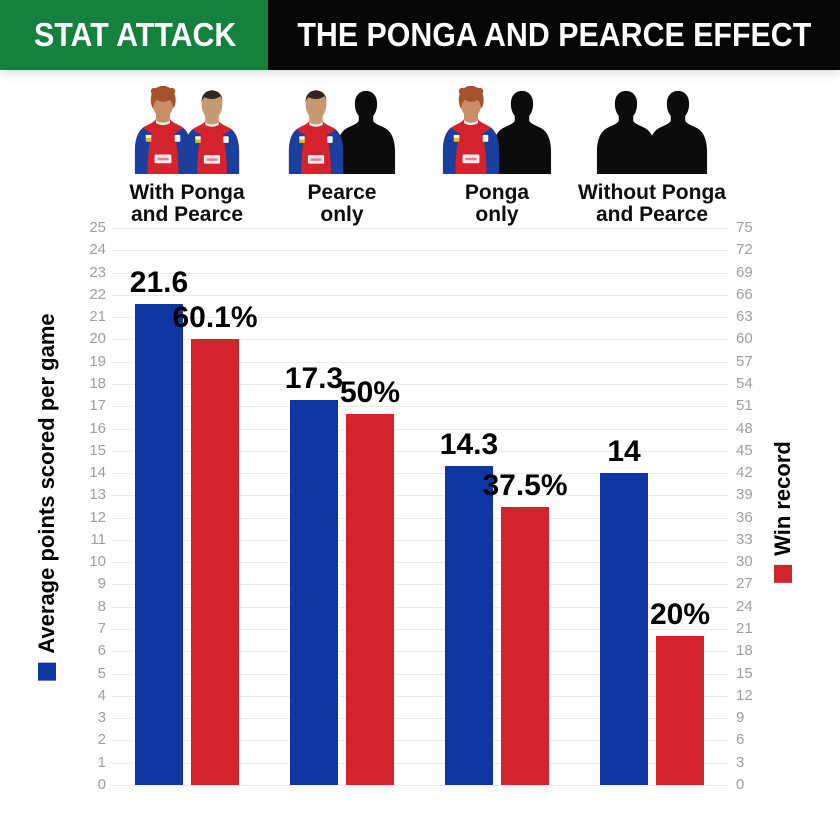  I want to click on left-axis-tick: 0, so click(101, 784).